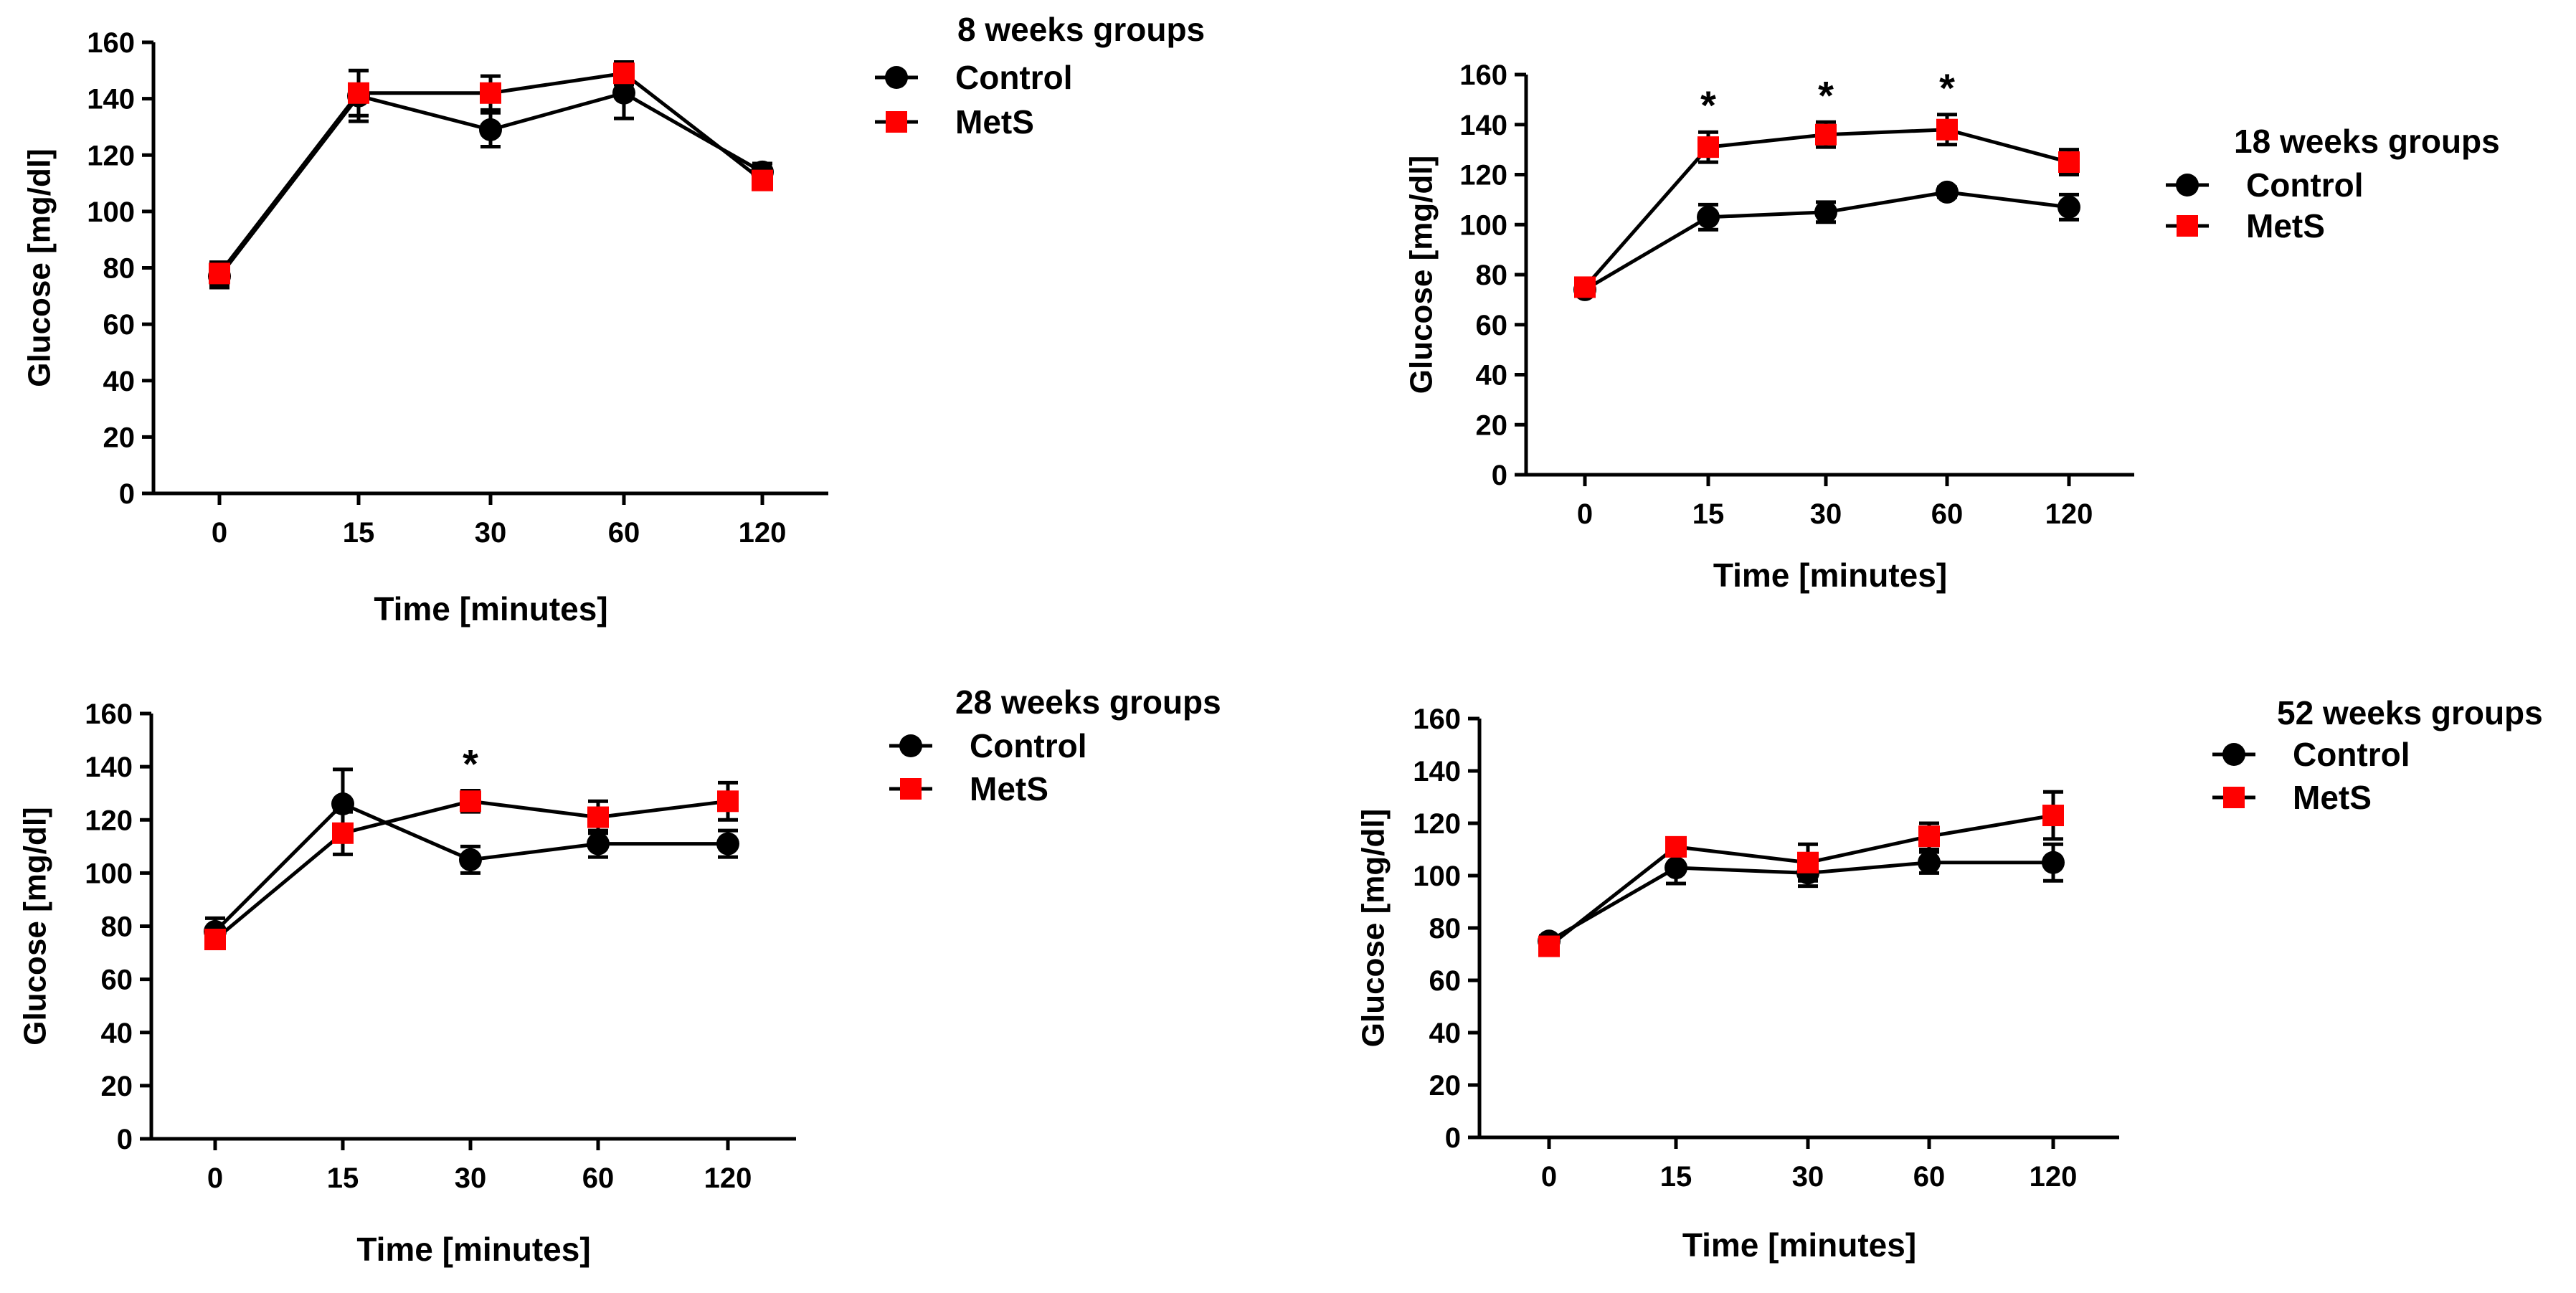  I want to click on x-tick-label: 120, so click(763, 533).